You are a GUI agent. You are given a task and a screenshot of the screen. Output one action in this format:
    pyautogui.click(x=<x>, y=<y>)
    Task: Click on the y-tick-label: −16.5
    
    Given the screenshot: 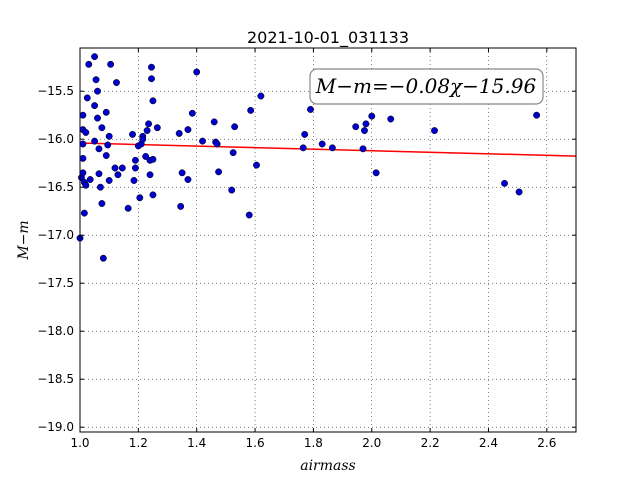 What is the action you would take?
    pyautogui.click(x=55, y=187)
    